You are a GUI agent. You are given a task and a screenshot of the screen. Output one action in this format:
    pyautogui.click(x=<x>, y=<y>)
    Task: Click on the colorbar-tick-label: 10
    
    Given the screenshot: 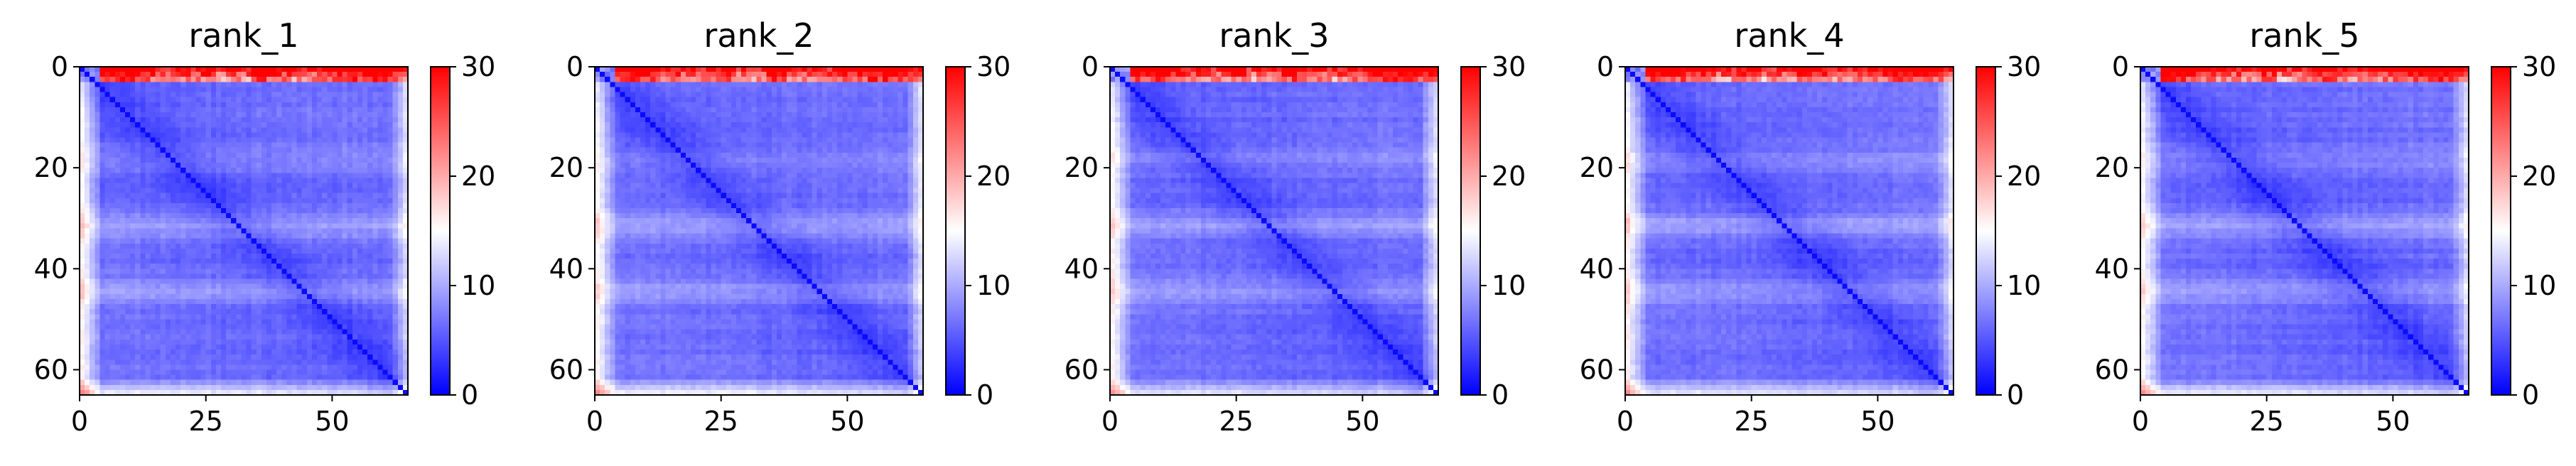 What is the action you would take?
    pyautogui.click(x=478, y=285)
    